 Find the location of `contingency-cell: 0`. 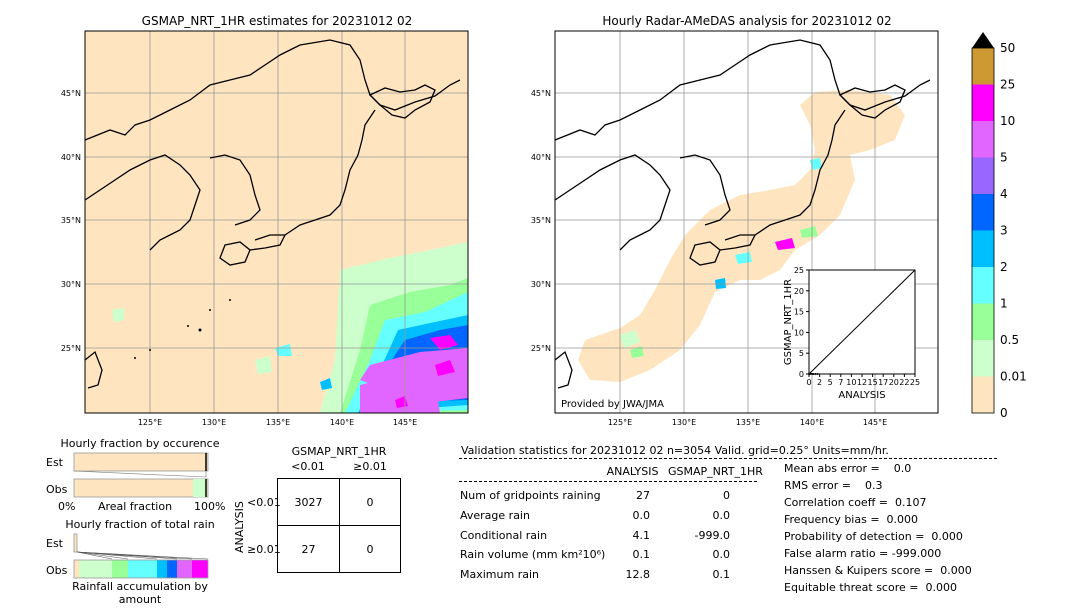

contingency-cell: 0 is located at coordinates (370, 549).